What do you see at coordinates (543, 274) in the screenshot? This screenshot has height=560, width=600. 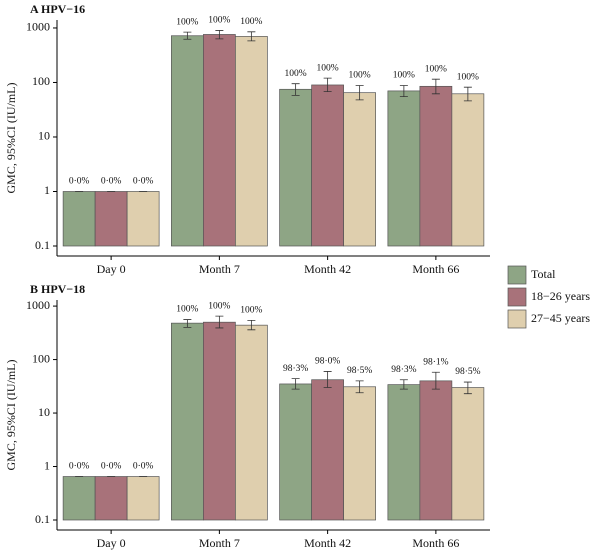 I see `legend-label: Total` at bounding box center [543, 274].